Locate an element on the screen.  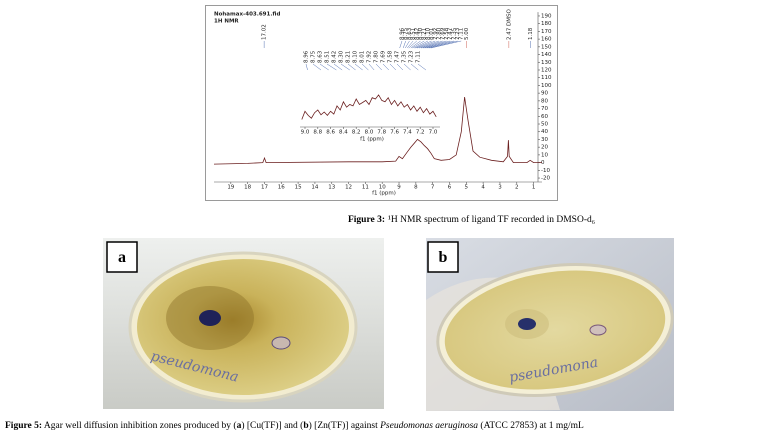
x-tick-label: 1 is located at coordinates (534, 188).